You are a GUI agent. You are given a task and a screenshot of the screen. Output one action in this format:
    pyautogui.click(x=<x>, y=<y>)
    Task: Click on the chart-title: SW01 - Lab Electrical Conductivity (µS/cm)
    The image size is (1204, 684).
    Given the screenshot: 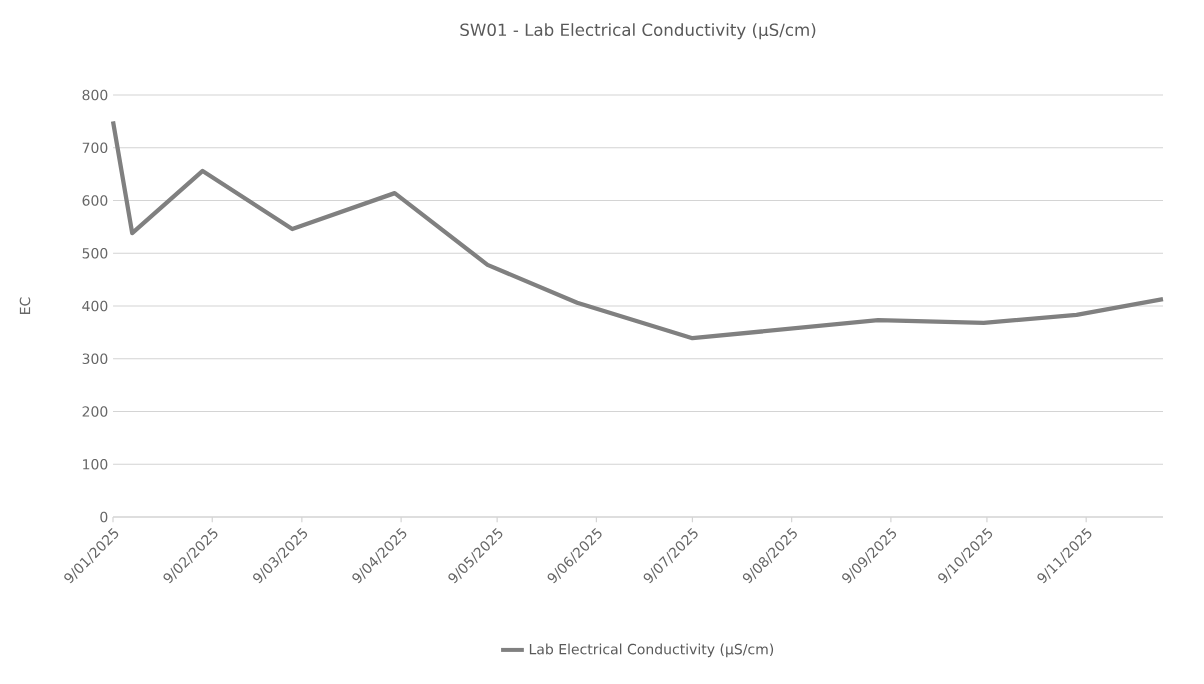 What is the action you would take?
    pyautogui.click(x=638, y=31)
    